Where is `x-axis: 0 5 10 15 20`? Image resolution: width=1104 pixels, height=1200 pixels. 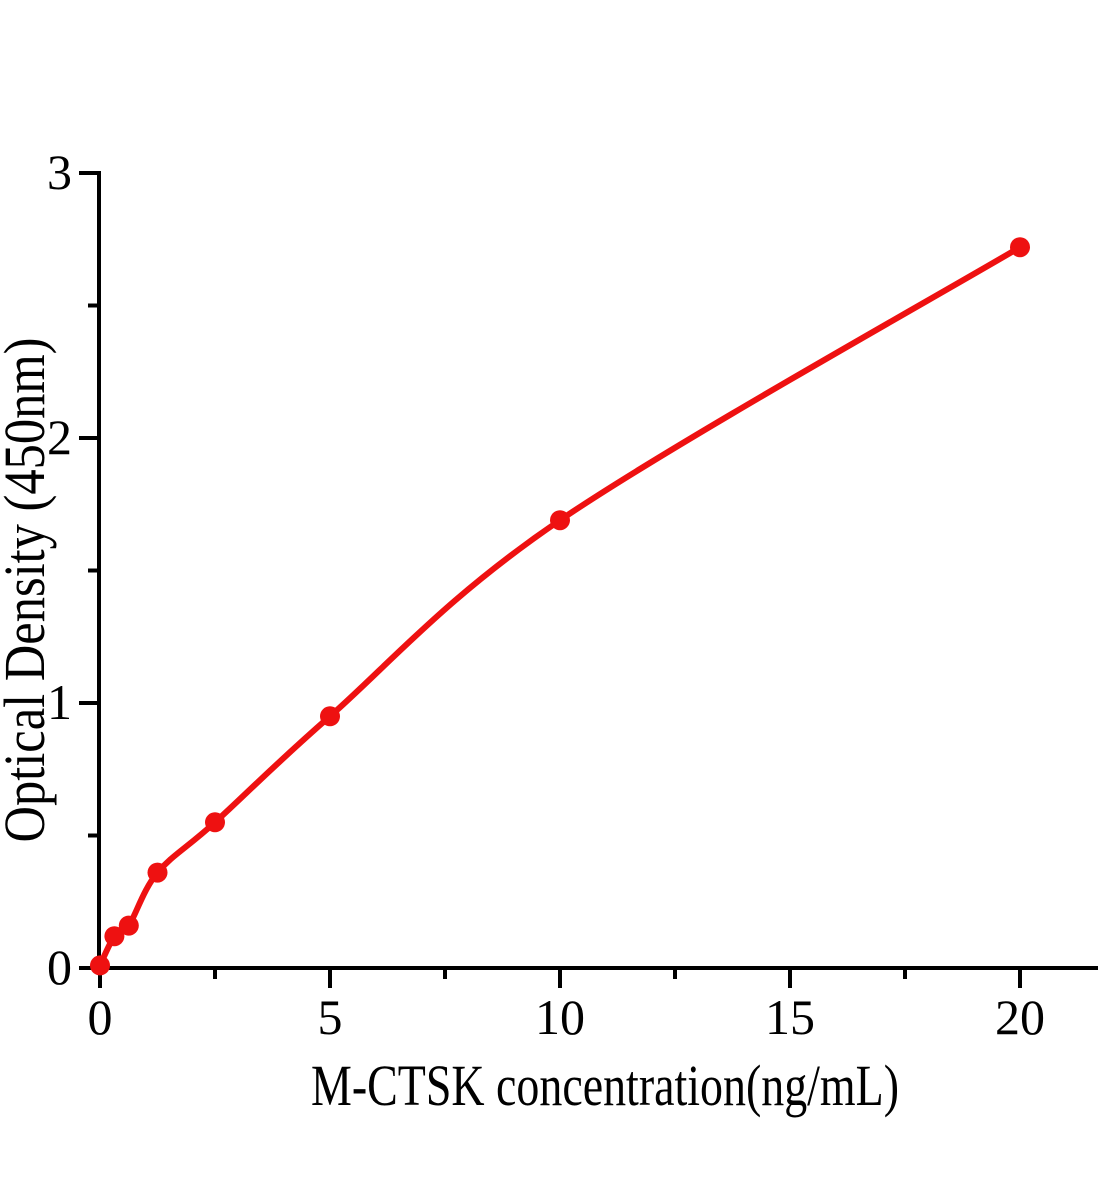 x-axis: 0 5 10 15 20 is located at coordinates (593, 1005).